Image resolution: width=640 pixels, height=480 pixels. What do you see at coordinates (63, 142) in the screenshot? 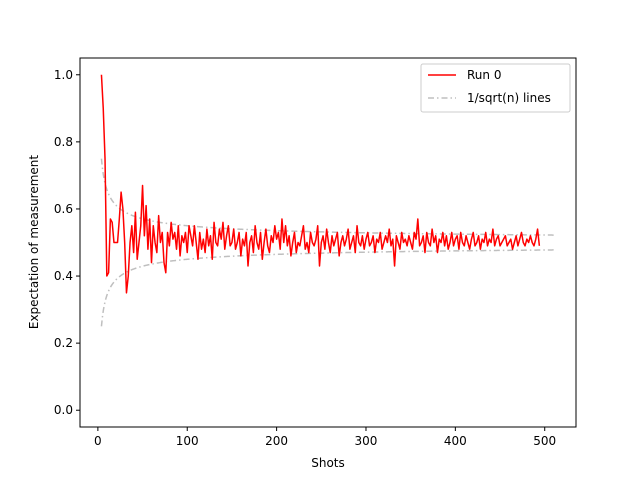
I see `y-tick-label: 0.8` at bounding box center [63, 142].